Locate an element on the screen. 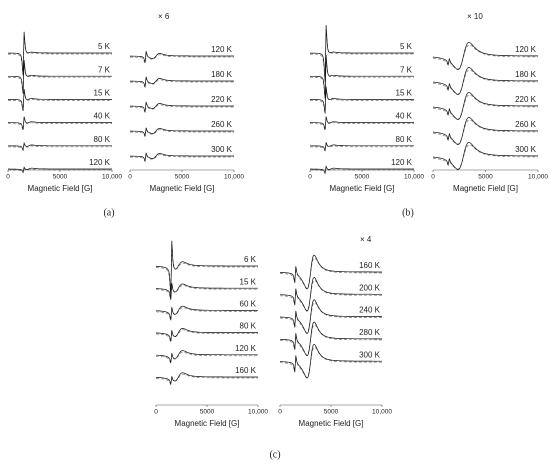 The height and width of the screenshot is (465, 550). series-label: 6 K is located at coordinates (250, 259).